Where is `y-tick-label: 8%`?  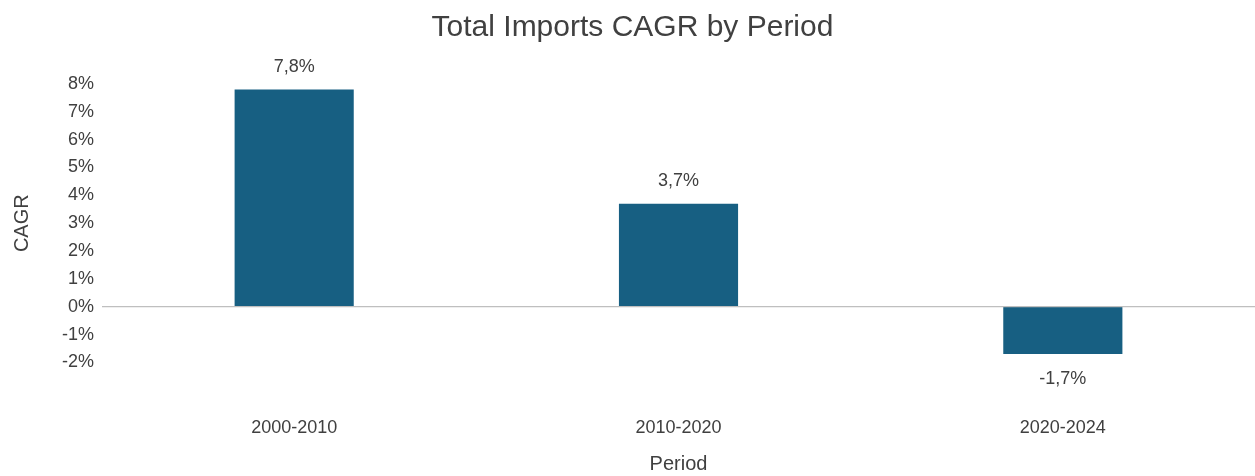 y-tick-label: 8% is located at coordinates (81, 82).